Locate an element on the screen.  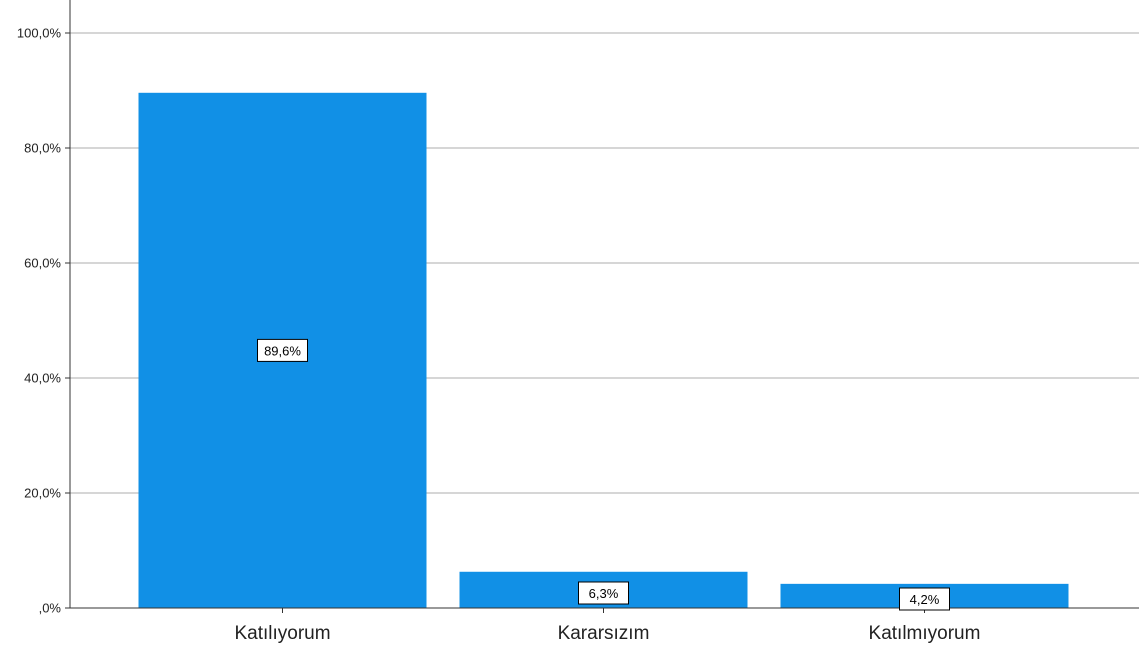
y-axis-ticks: ,0% 20,0% 40,0% 60,0% 80,0% 100,0% is located at coordinates (43, 321).